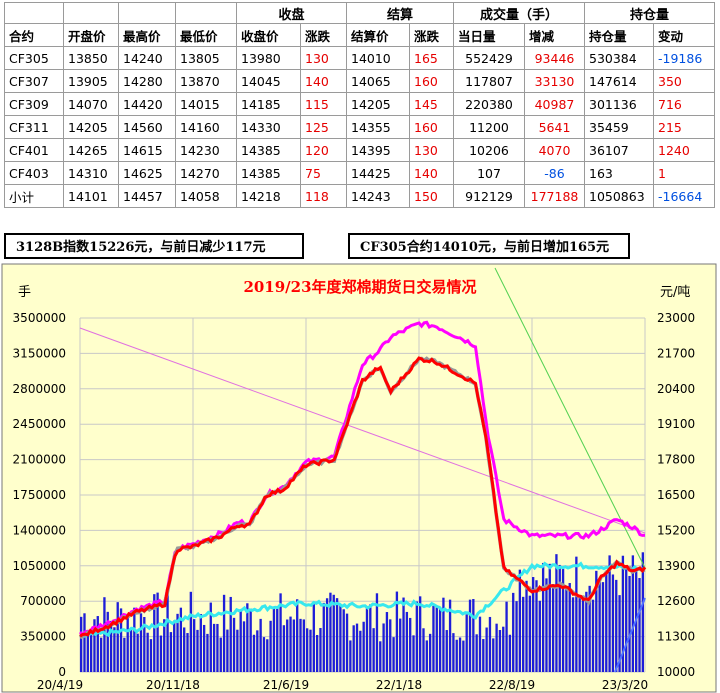 This screenshot has width=720, height=693. Describe the element at coordinates (39, 566) in the screenshot. I see `left-tick-label: 1050000` at that location.